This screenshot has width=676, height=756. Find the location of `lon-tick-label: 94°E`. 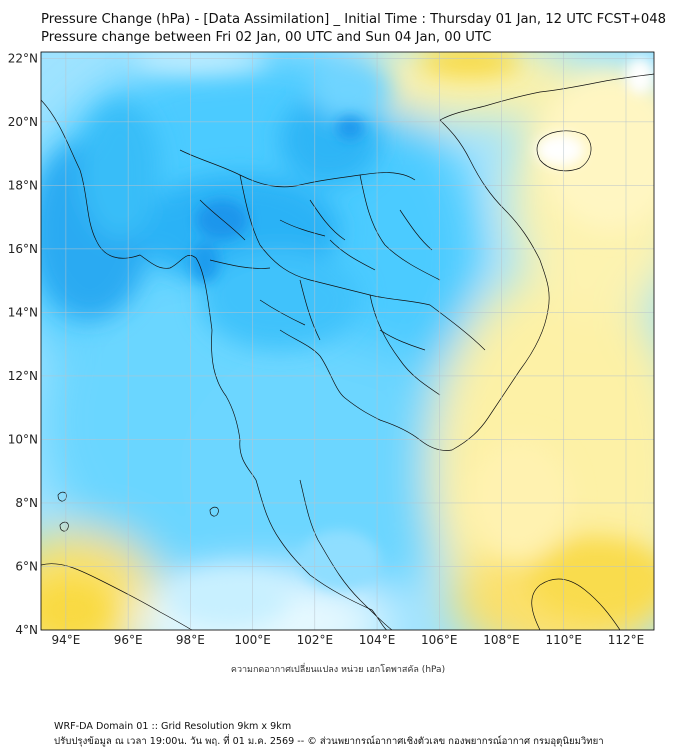

lon-tick-label: 94°E is located at coordinates (65, 640).